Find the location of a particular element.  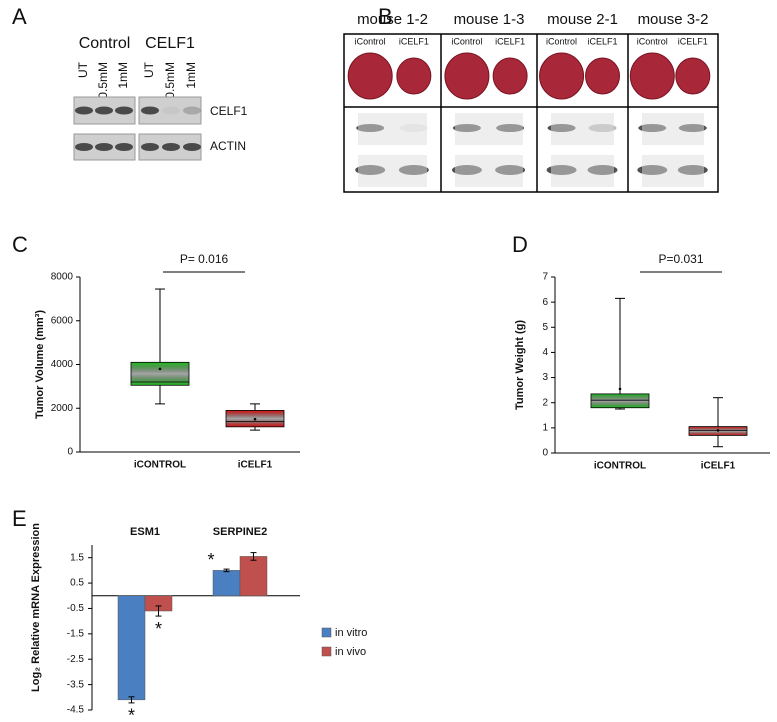

y-tick-label: 2 is located at coordinates (545, 402).